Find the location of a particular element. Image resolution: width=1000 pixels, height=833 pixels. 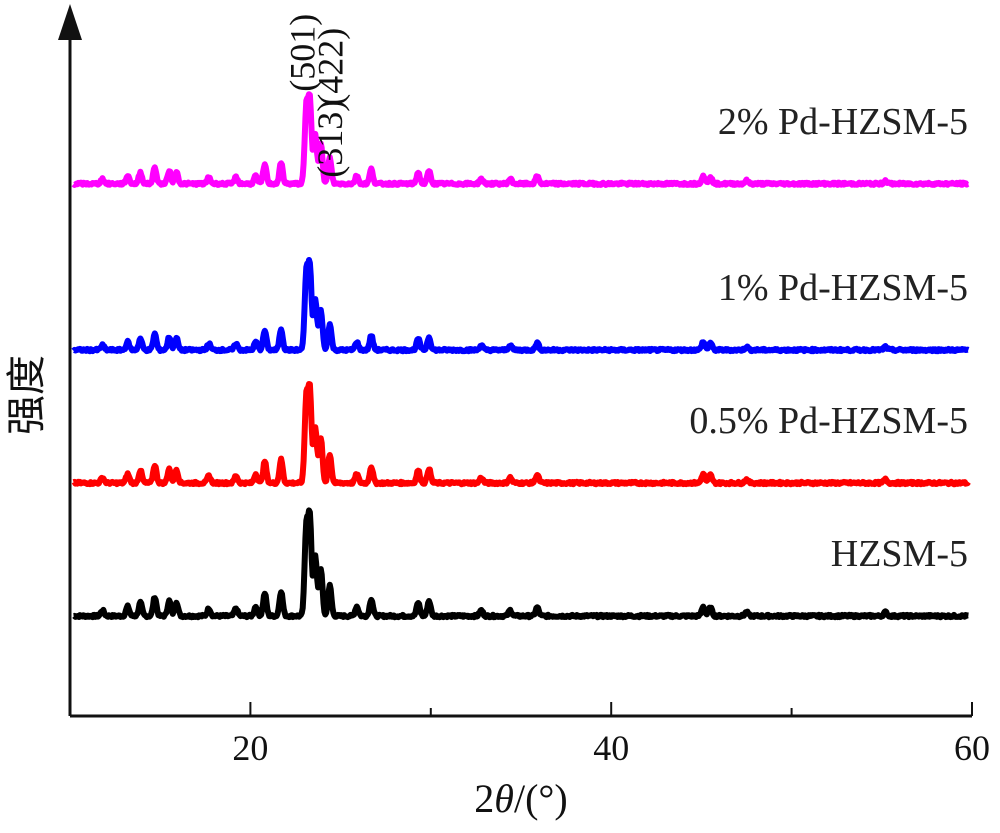

y-axis-arrow is located at coordinates (70, 22).